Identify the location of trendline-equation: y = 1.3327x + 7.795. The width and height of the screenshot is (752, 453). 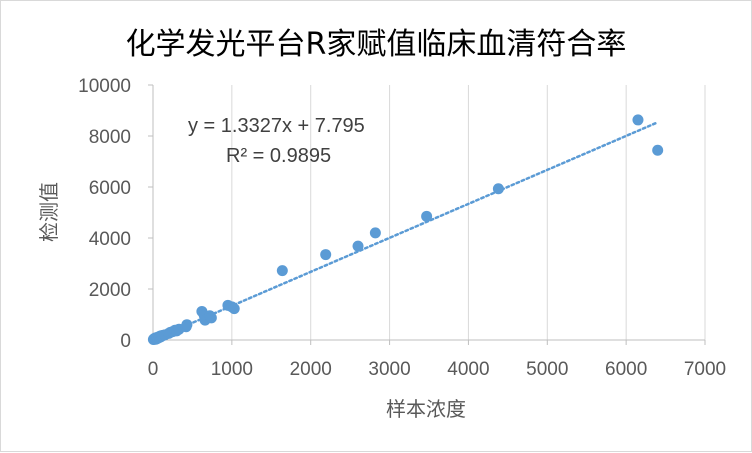
(276, 126).